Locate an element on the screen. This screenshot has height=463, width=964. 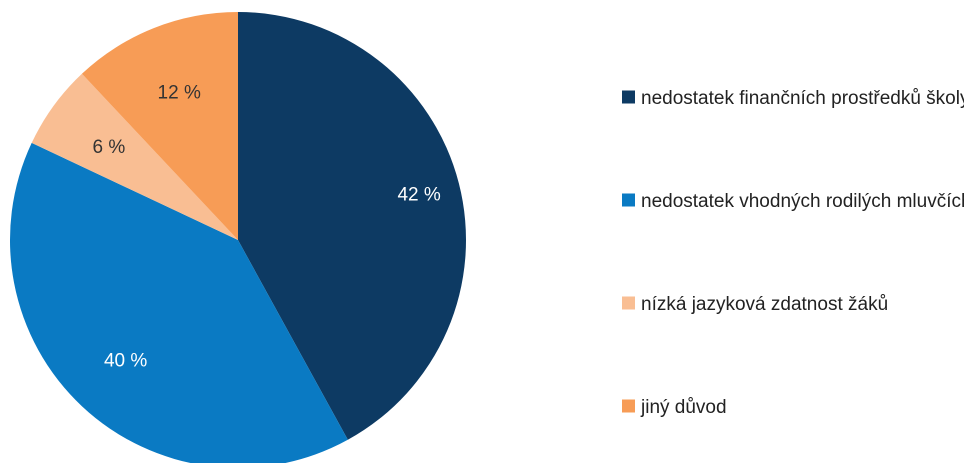
slice-data-label-2: 40 % is located at coordinates (125, 361).